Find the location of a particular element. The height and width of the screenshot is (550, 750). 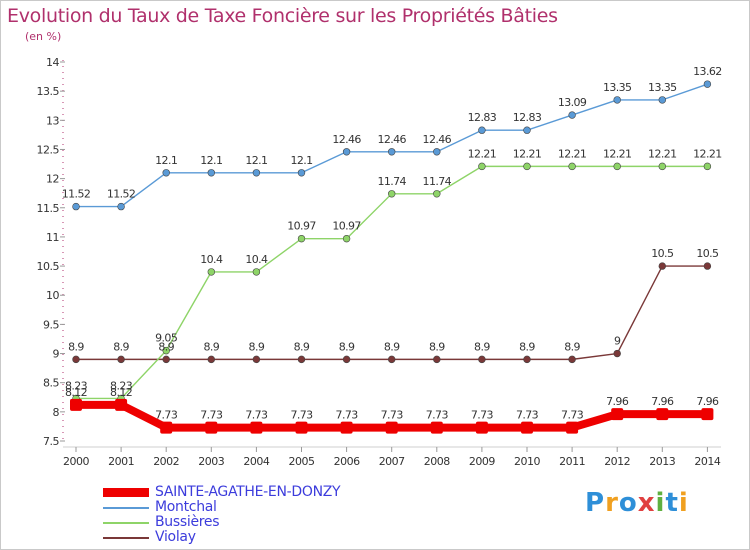

x-tick-label: 2008 is located at coordinates (437, 461).